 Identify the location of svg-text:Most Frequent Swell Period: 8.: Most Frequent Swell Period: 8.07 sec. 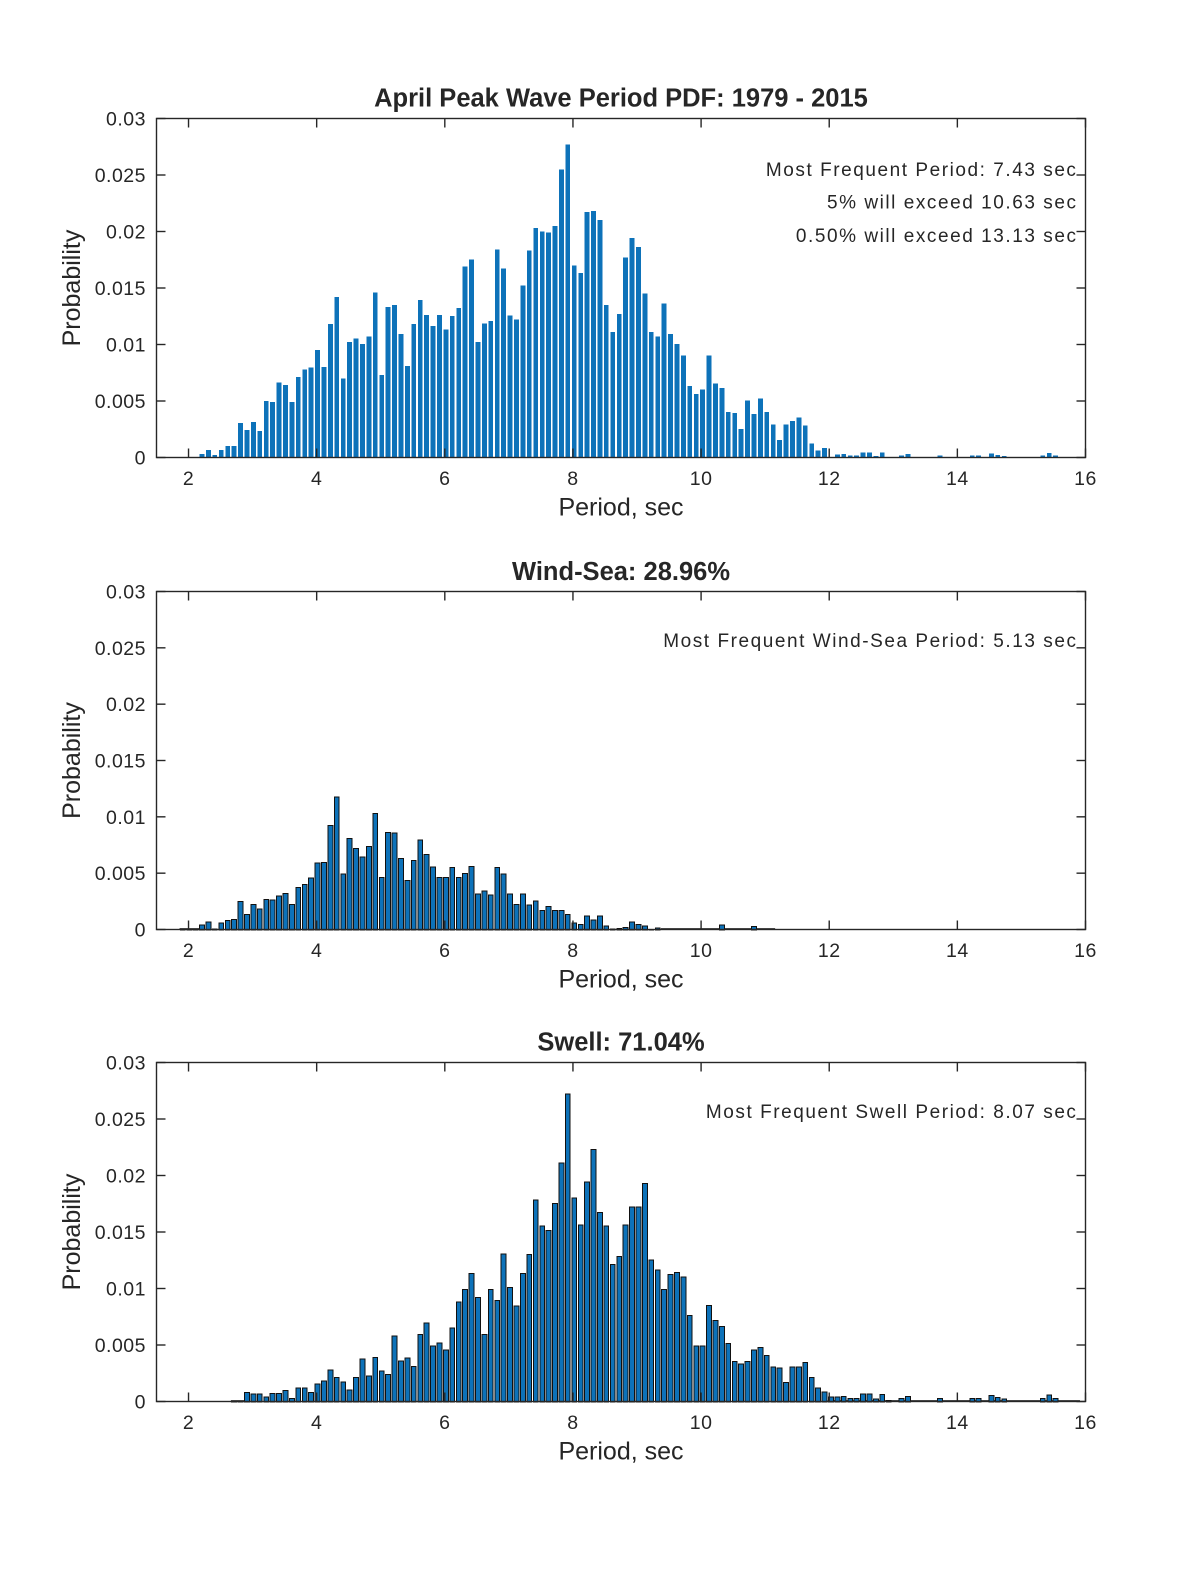
(892, 1112).